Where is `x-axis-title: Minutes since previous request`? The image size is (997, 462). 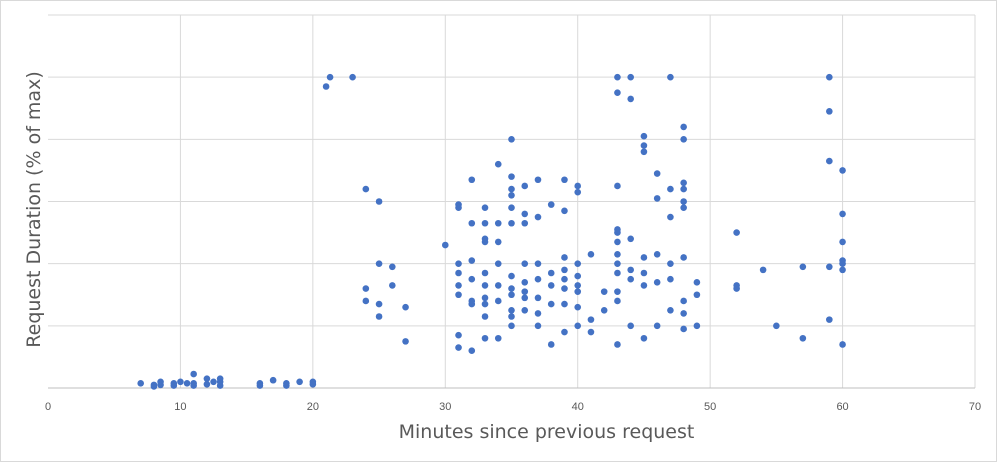
x-axis-title: Minutes since previous request is located at coordinates (547, 432).